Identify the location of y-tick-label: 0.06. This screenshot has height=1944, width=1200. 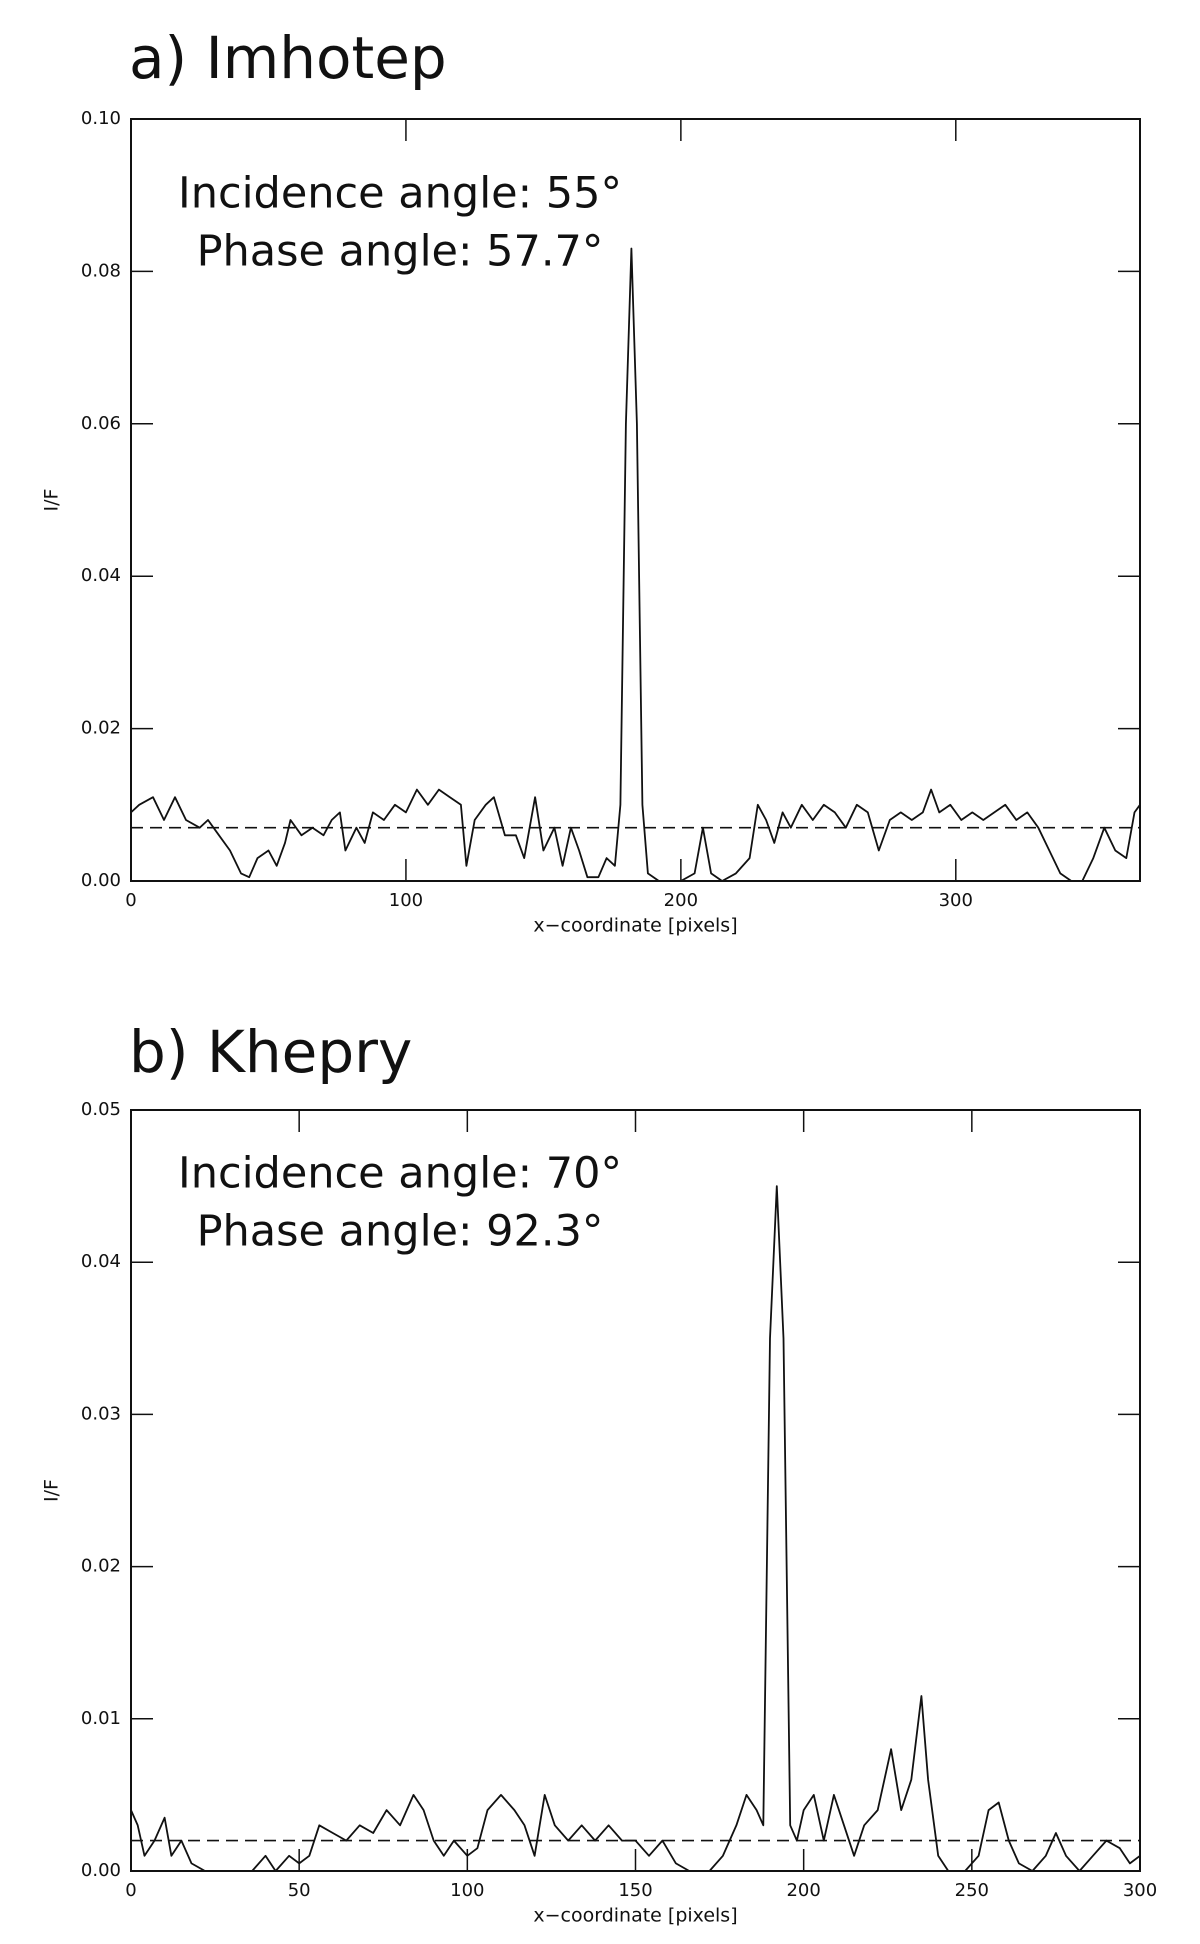
(101, 423).